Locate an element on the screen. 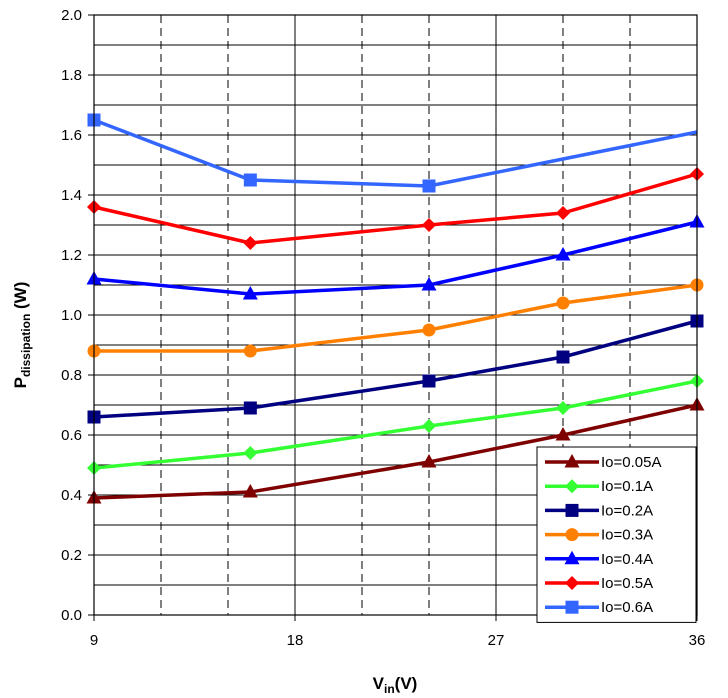 Image resolution: width=728 pixels, height=698 pixels. x-tick-label: 9 is located at coordinates (94, 640).